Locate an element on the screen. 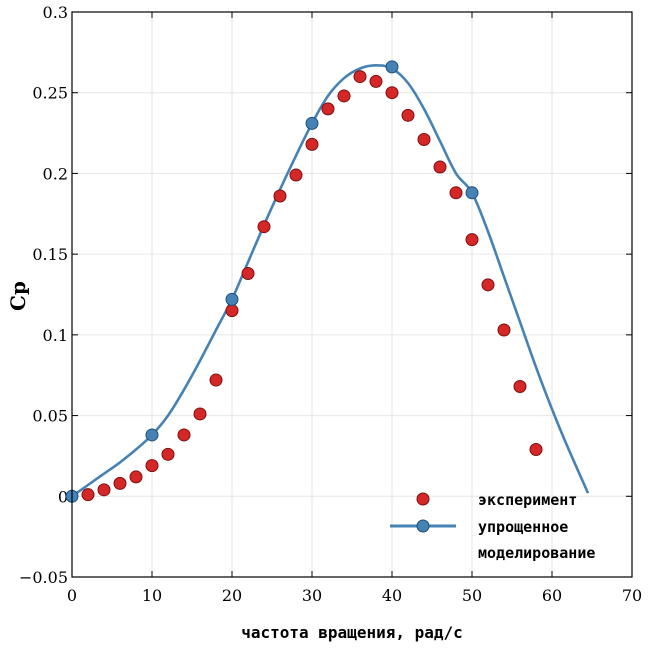  legend-marker-experiment is located at coordinates (423, 499).